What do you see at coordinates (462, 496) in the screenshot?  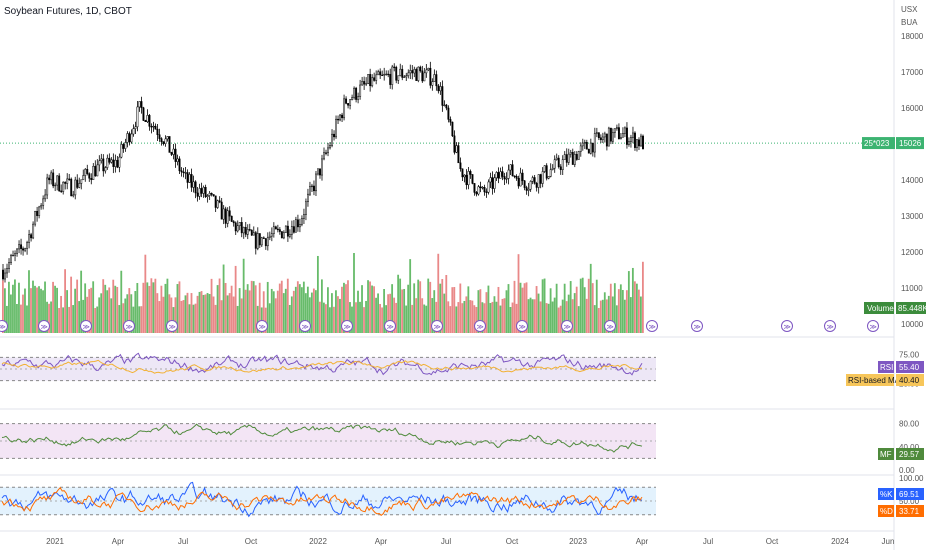 I see `stoch-pane: 100.00 50.00` at bounding box center [462, 496].